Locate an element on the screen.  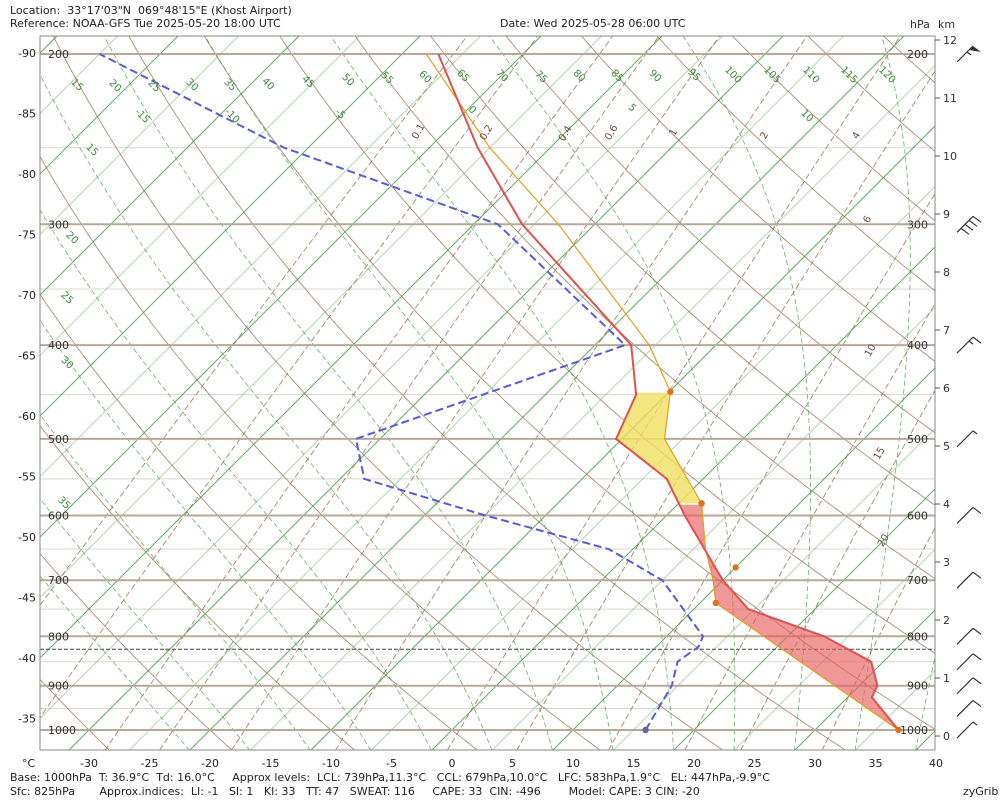
mixing-ratio-label: 0.1 is located at coordinates (418, 131).